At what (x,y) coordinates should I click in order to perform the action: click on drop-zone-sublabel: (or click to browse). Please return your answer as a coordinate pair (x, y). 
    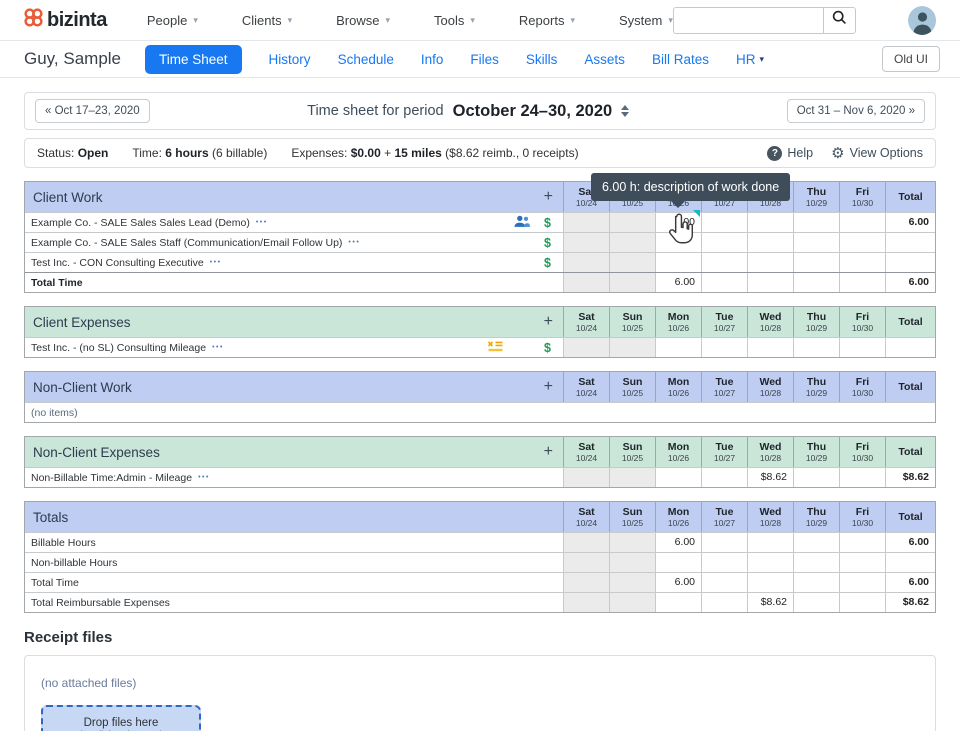
    Looking at the image, I should click on (121, 730).